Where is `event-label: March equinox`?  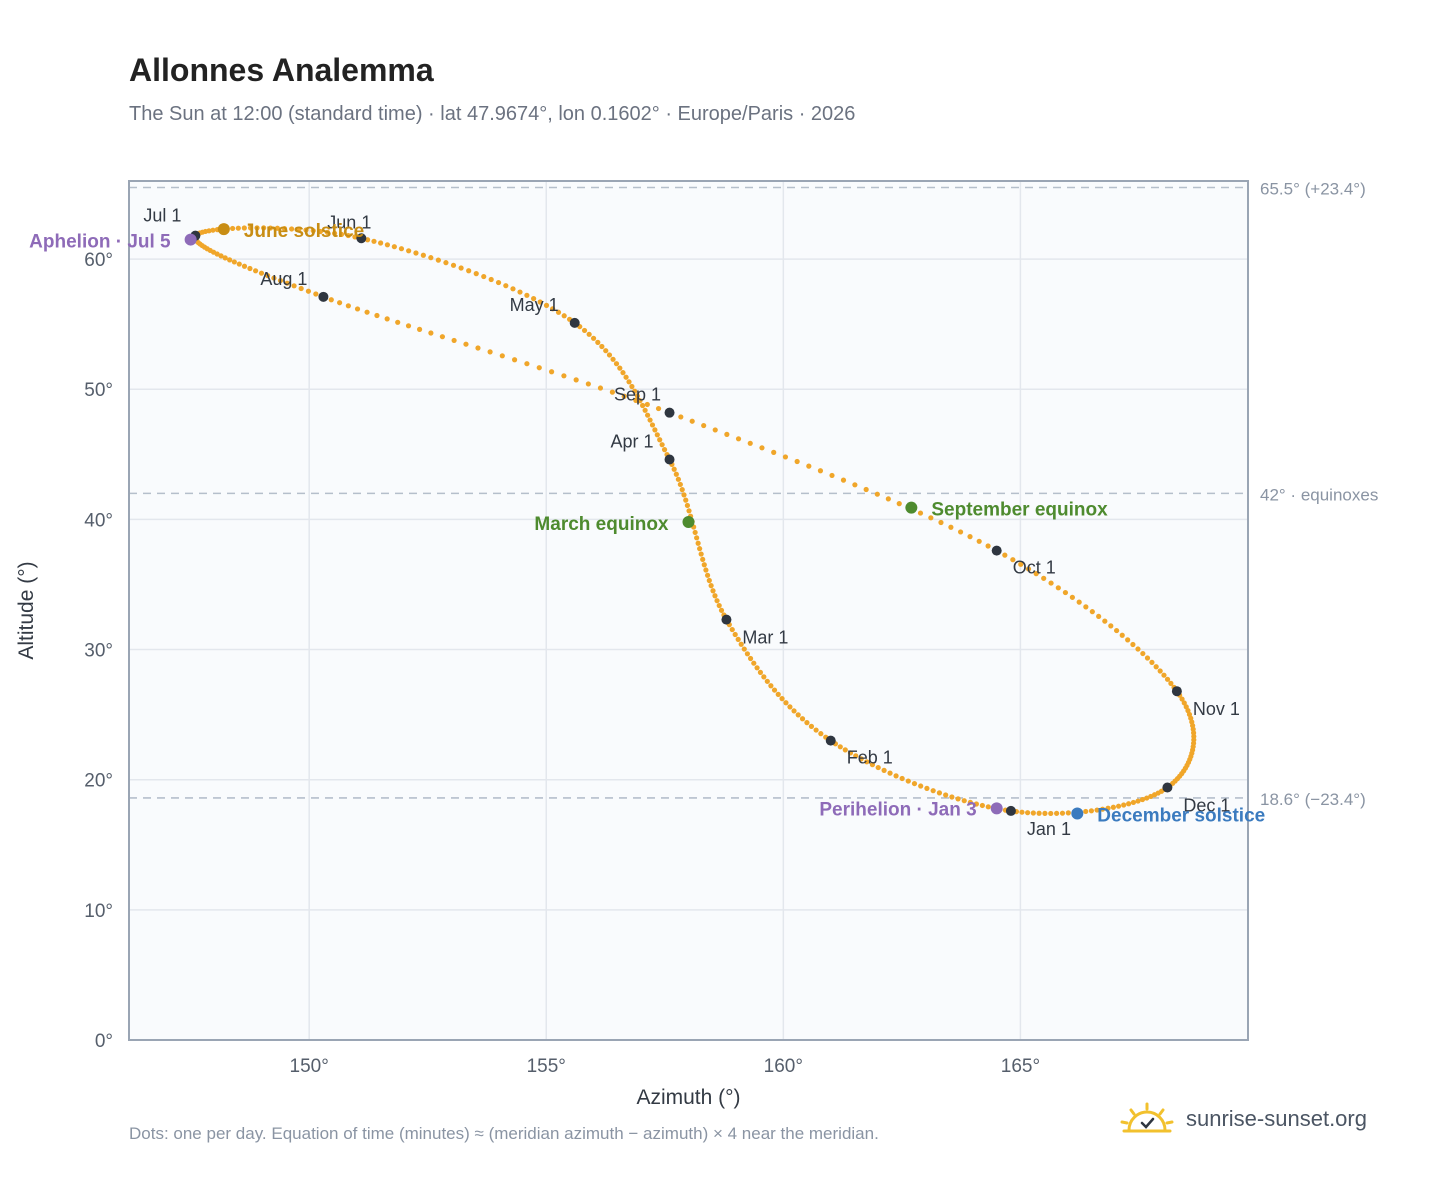
event-label: March equinox is located at coordinates (601, 524).